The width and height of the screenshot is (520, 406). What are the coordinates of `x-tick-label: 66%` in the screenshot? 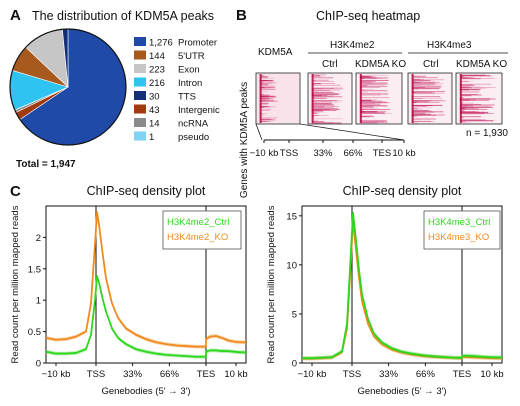 It's located at (426, 374).